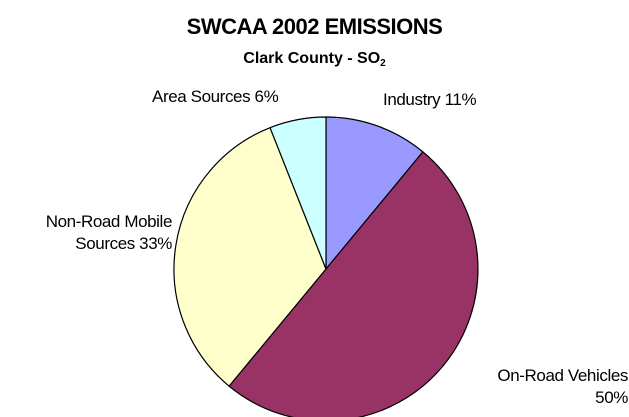 Image resolution: width=629 pixels, height=417 pixels. What do you see at coordinates (562, 375) in the screenshot?
I see `slice-label-on-road-line-1: On-Road Vehicles` at bounding box center [562, 375].